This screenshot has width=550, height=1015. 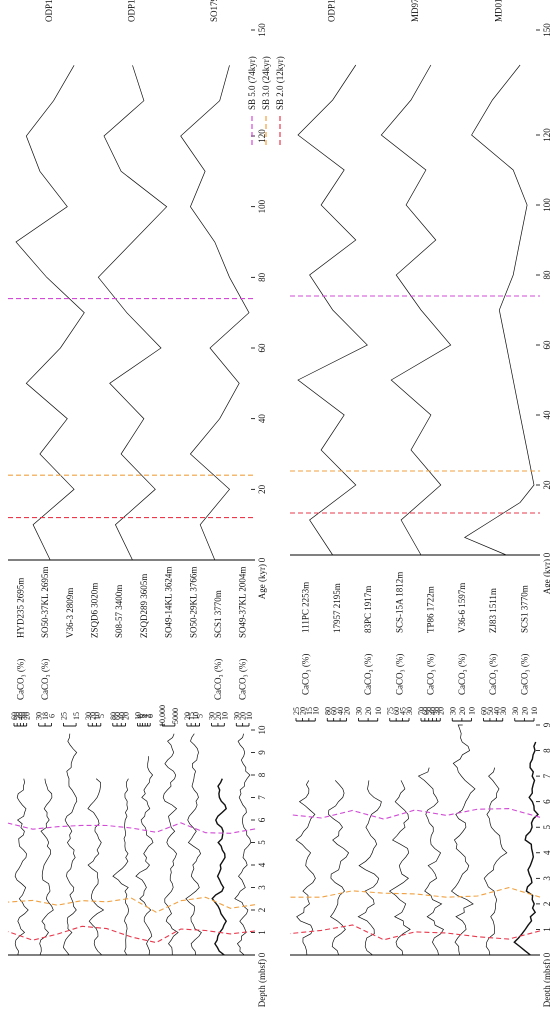 I want to click on boundary-line-sb3, so click(x=131, y=904).